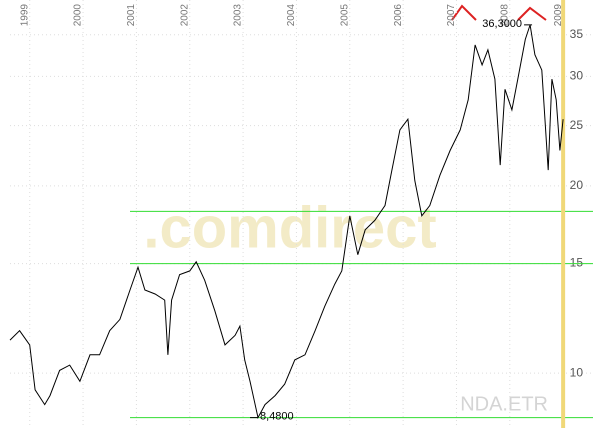 This screenshot has width=593, height=428. Describe the element at coordinates (289, 227) in the screenshot. I see `watermark: .comdirect` at that location.